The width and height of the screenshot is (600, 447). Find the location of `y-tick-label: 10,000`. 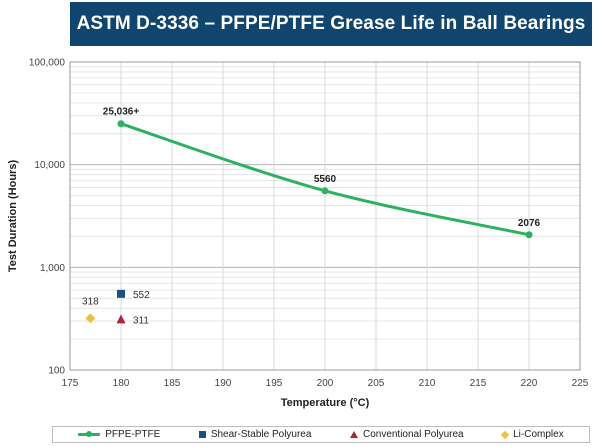

y-tick-label: 10,000 is located at coordinates (49, 165).